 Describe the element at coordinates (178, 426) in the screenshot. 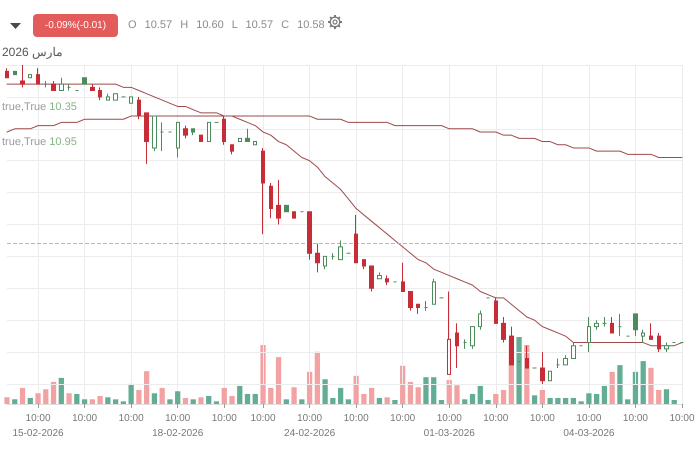

I see `x-tick-label: 10:00 18-02-2026` at that location.